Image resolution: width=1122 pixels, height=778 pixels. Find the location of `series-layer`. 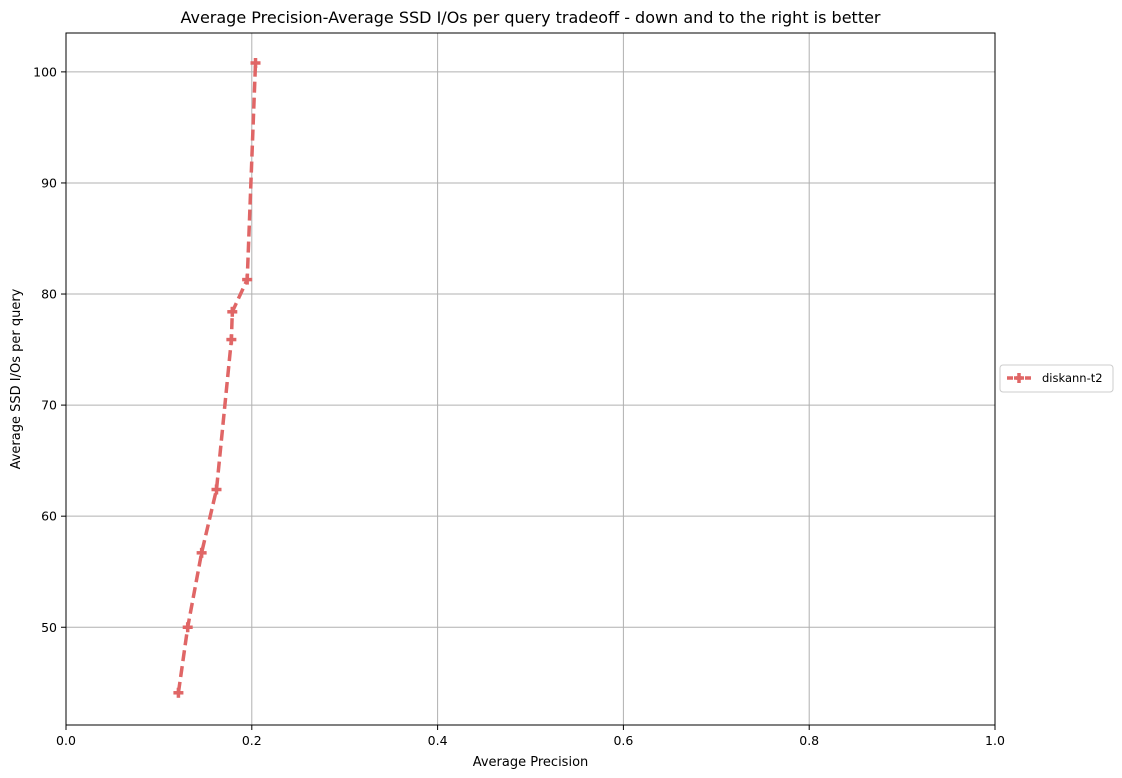

series-layer is located at coordinates (217, 377).